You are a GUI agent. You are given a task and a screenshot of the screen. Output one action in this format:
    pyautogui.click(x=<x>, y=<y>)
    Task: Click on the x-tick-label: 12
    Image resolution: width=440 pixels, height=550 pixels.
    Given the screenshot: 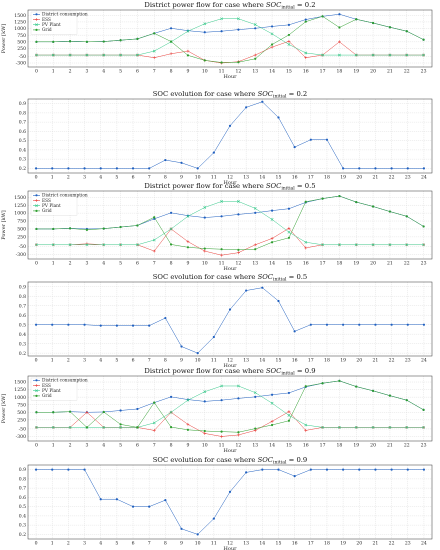 What is the action you would take?
    pyautogui.click(x=238, y=72)
    